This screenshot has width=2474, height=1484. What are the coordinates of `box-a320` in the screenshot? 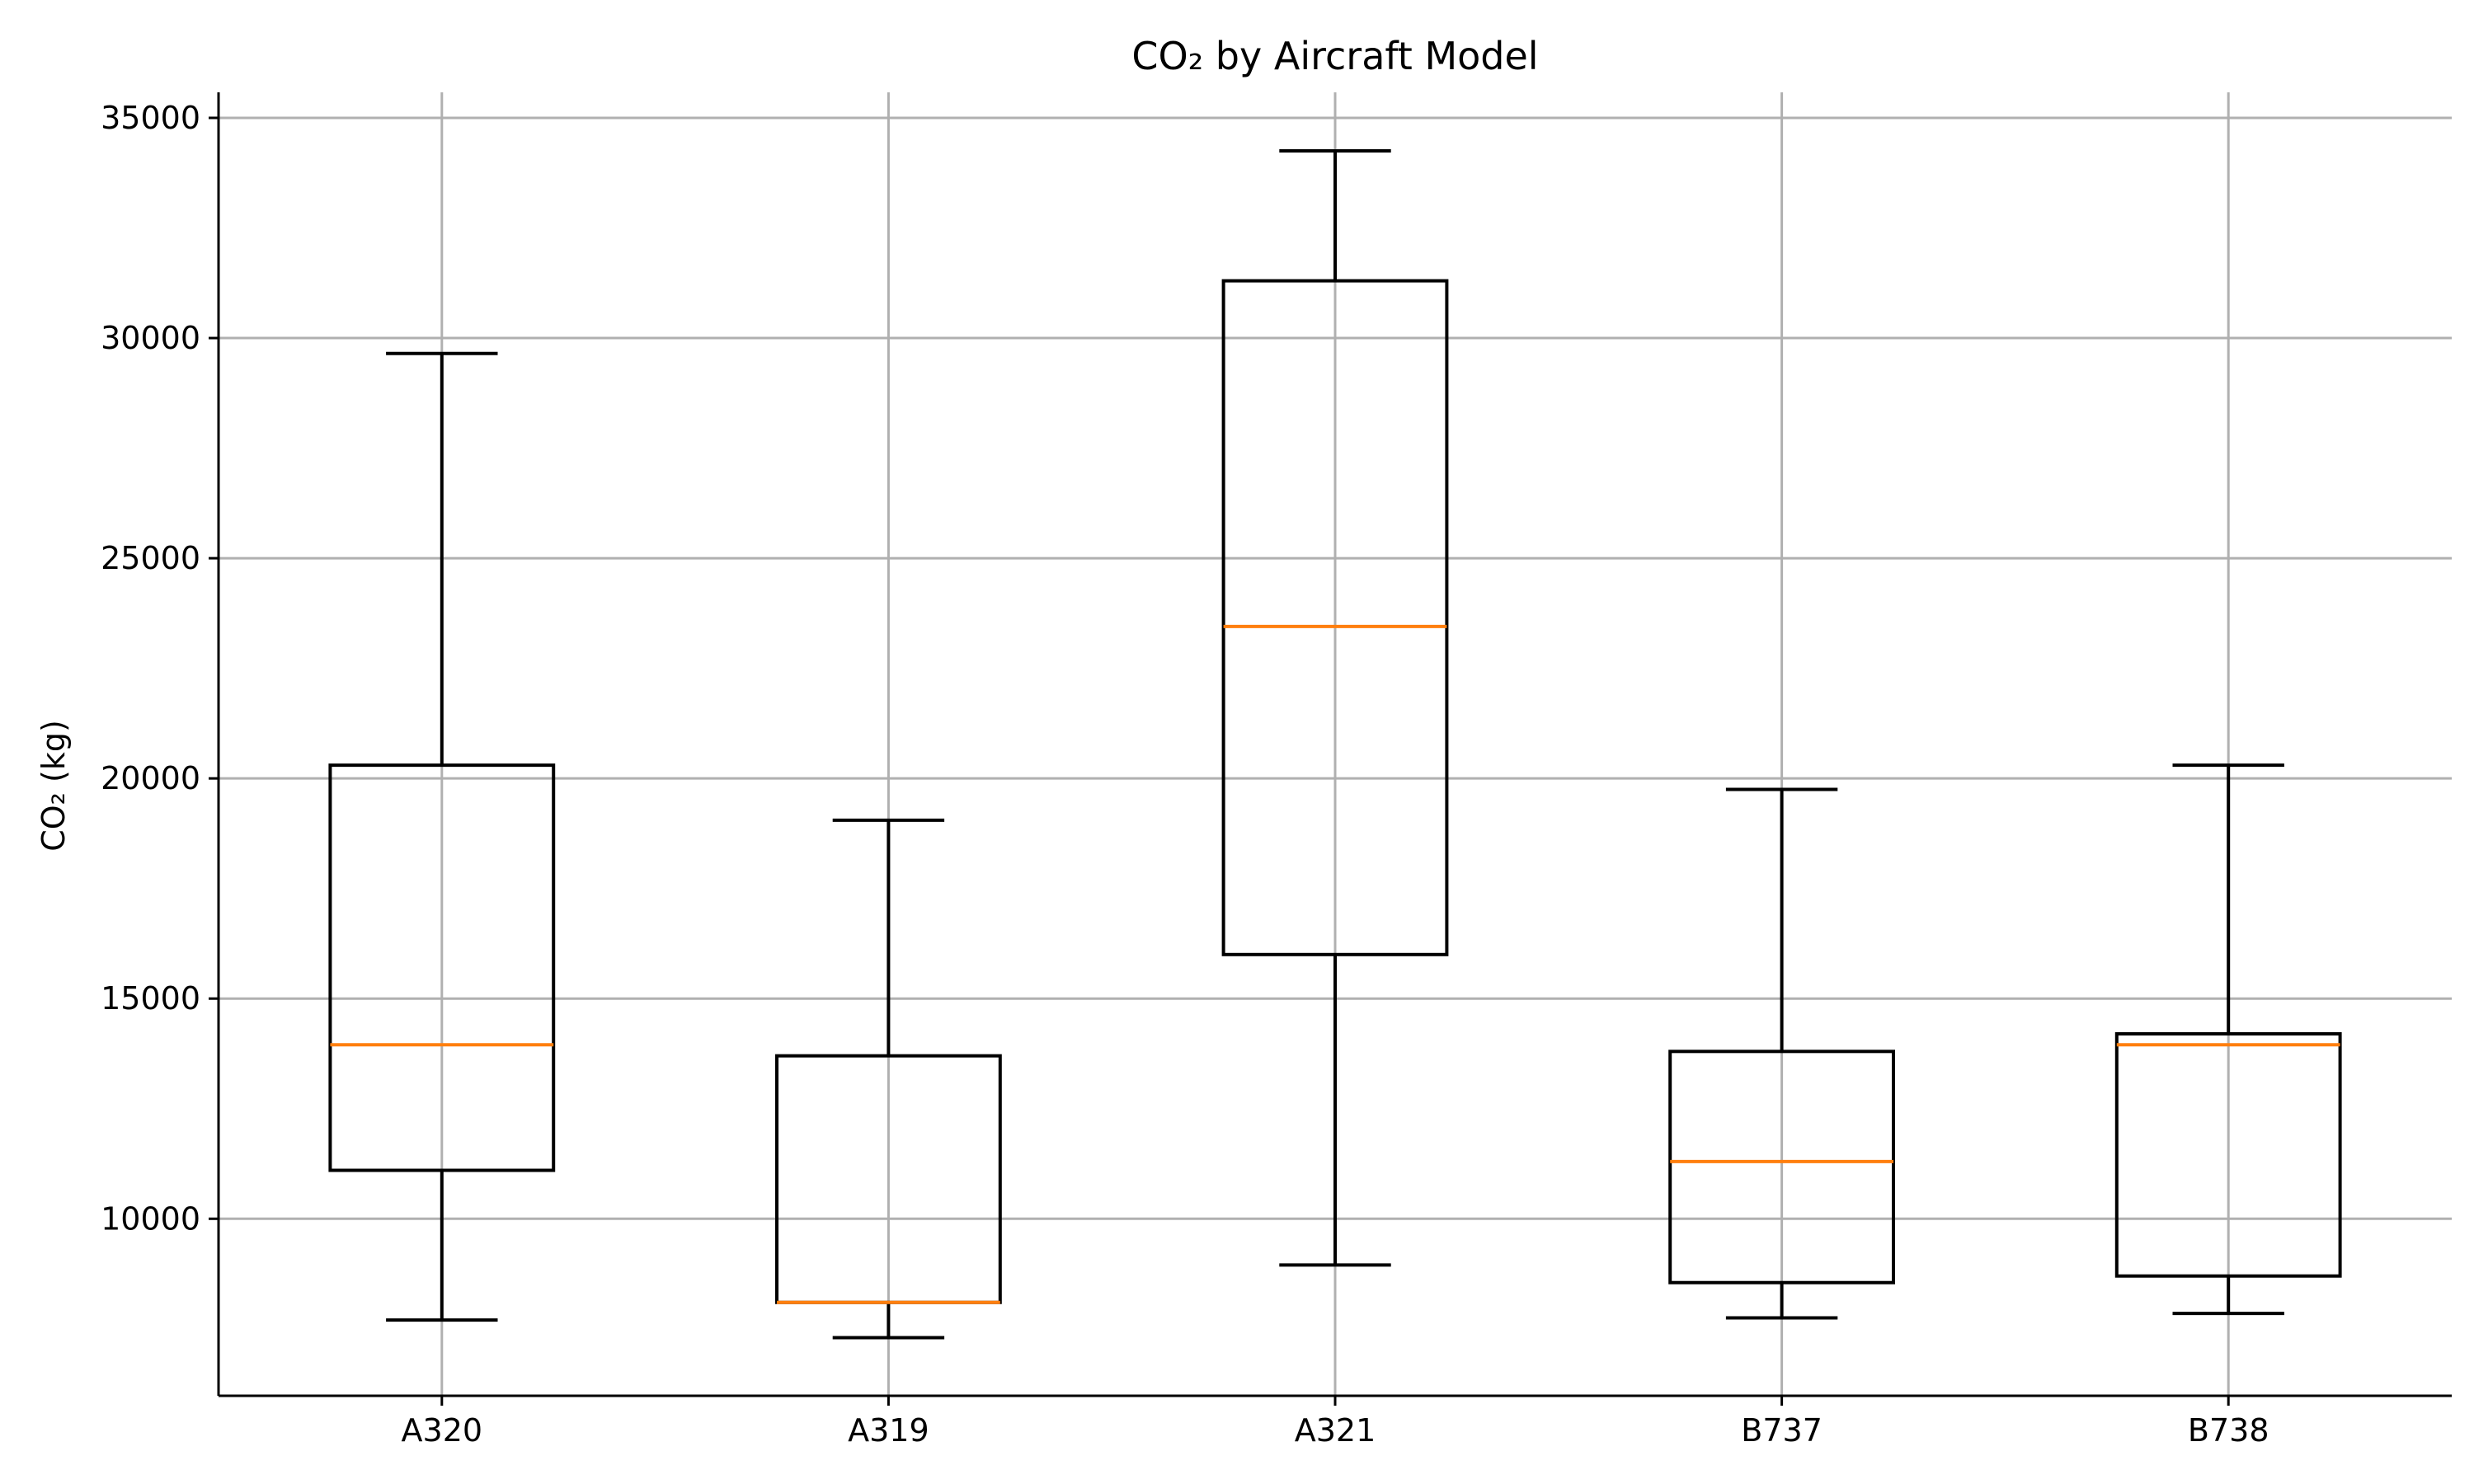 It's located at (442, 836).